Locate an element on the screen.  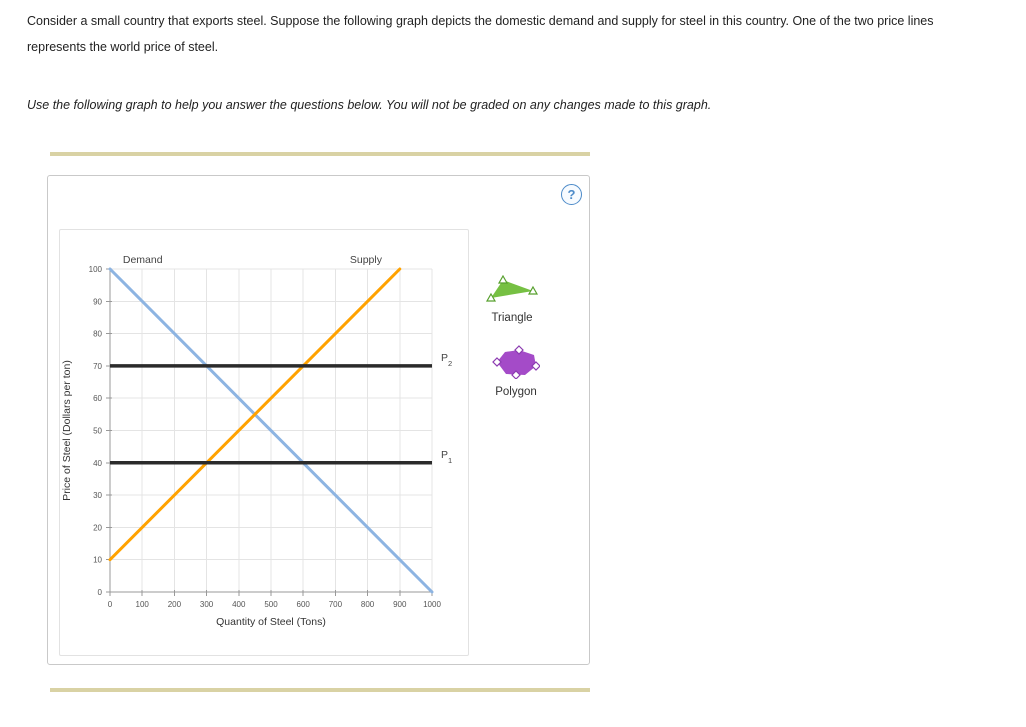
demand-line is located at coordinates (271, 430).